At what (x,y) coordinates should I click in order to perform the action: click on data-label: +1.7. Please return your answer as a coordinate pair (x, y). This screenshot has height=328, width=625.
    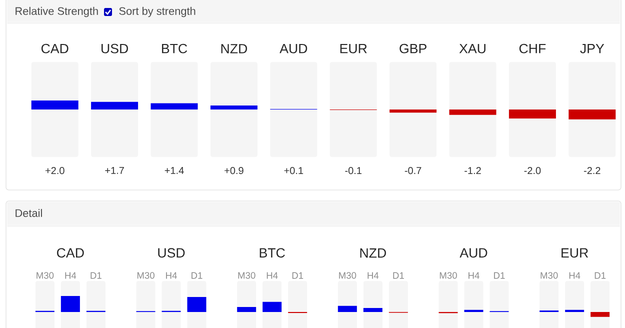
    Looking at the image, I should click on (114, 170).